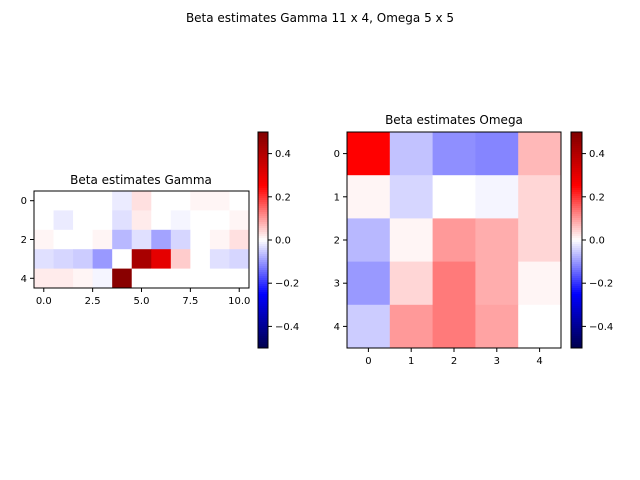 This screenshot has height=480, width=640. Describe the element at coordinates (44, 220) in the screenshot. I see `gamma-cell-r1-c0` at that location.